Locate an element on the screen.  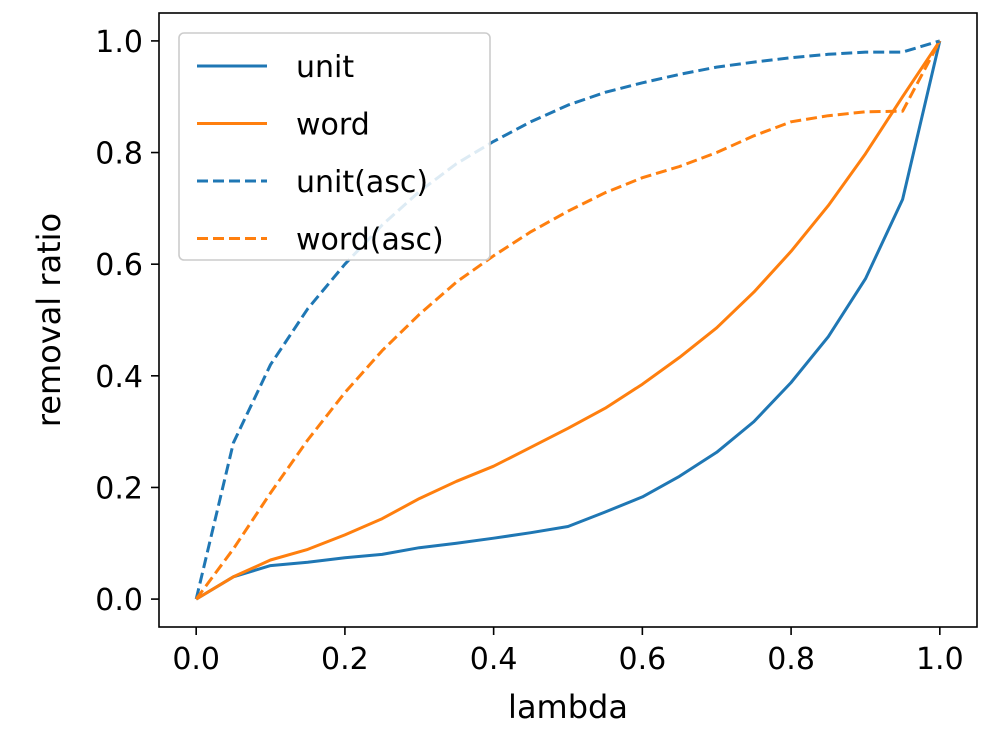
y-tick-label: 0.2 is located at coordinates (119, 488).